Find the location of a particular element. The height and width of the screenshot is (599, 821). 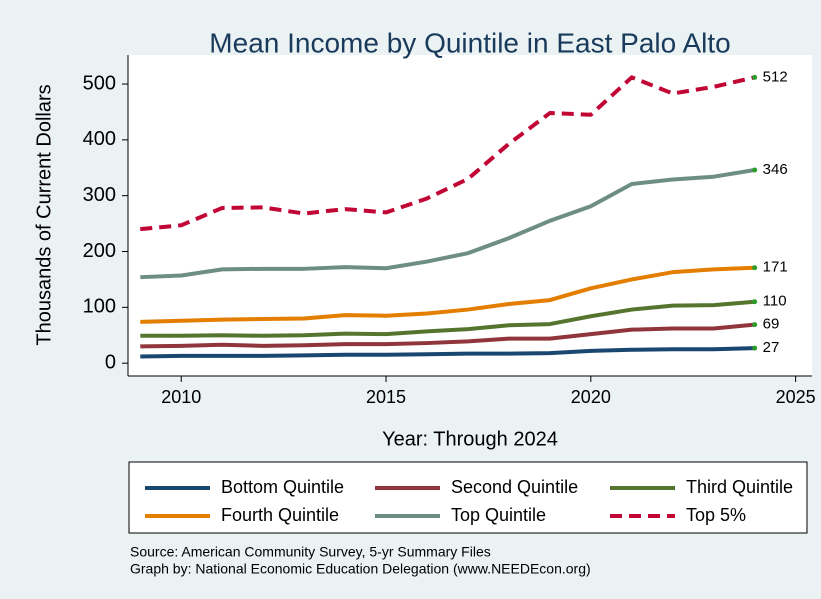

end-label: 27 is located at coordinates (771, 347).